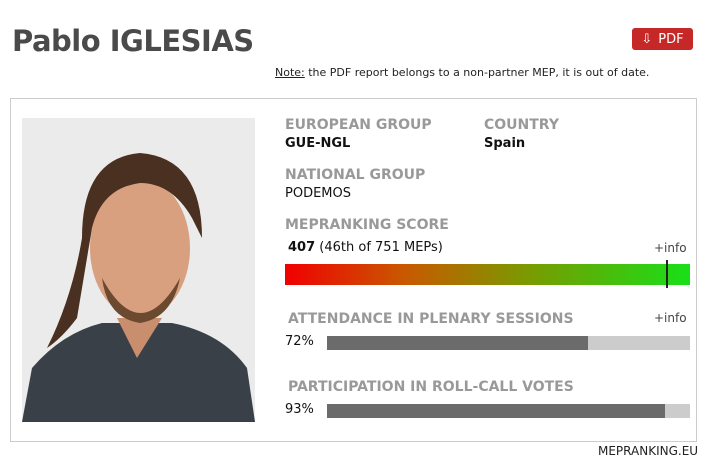 This screenshot has width=720, height=461. I want to click on participation-value: 93%, so click(299, 409).